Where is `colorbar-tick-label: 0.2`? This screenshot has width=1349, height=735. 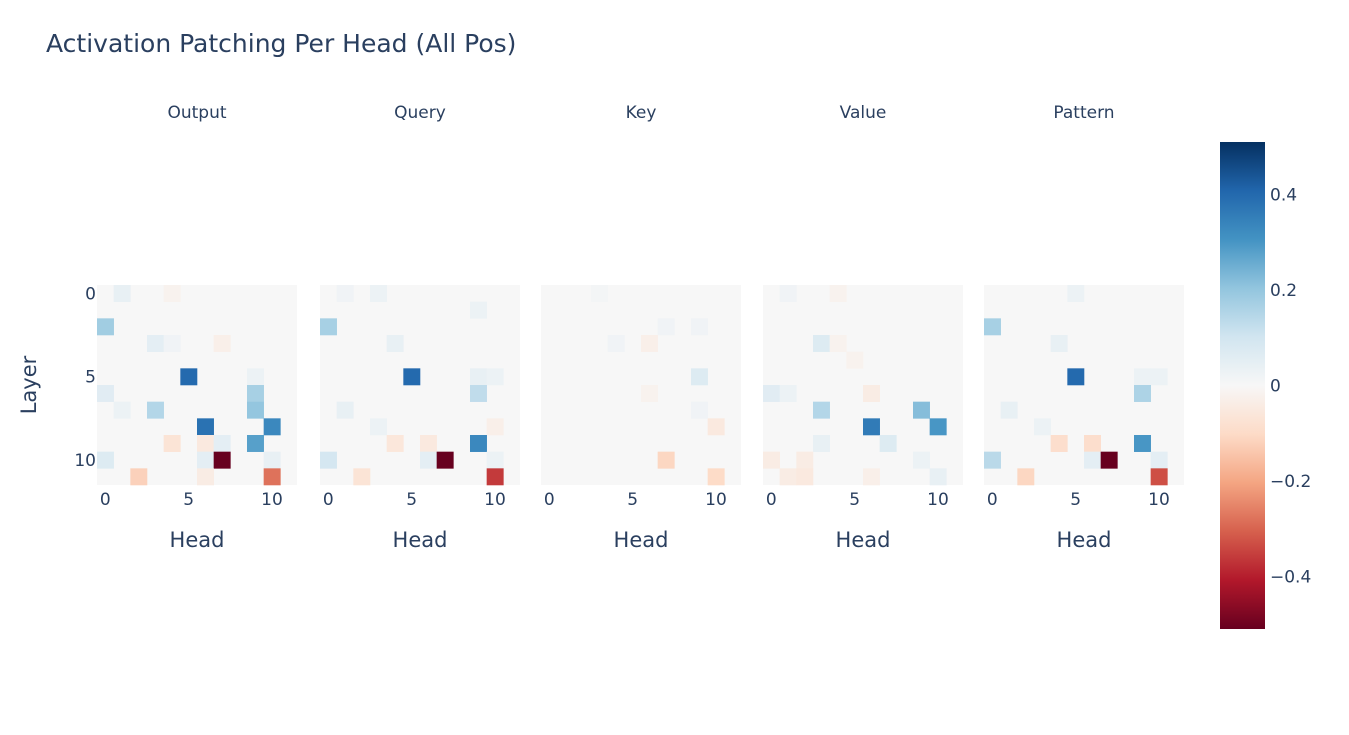
colorbar-tick-label: 0.2 is located at coordinates (1283, 291).